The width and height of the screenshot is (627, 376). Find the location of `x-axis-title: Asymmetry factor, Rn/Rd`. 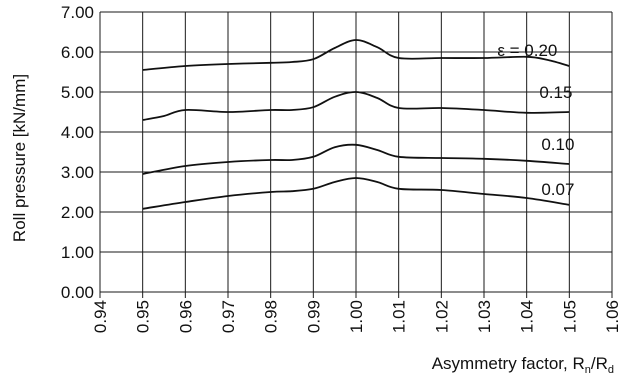

x-axis-title: Asymmetry factor, Rn/Rd is located at coordinates (523, 365).